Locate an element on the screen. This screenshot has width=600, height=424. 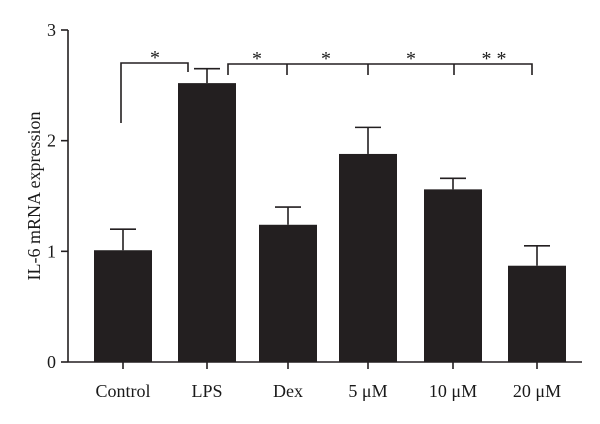
y-axis-title: IL-6 mRNA expression is located at coordinates (34, 196).